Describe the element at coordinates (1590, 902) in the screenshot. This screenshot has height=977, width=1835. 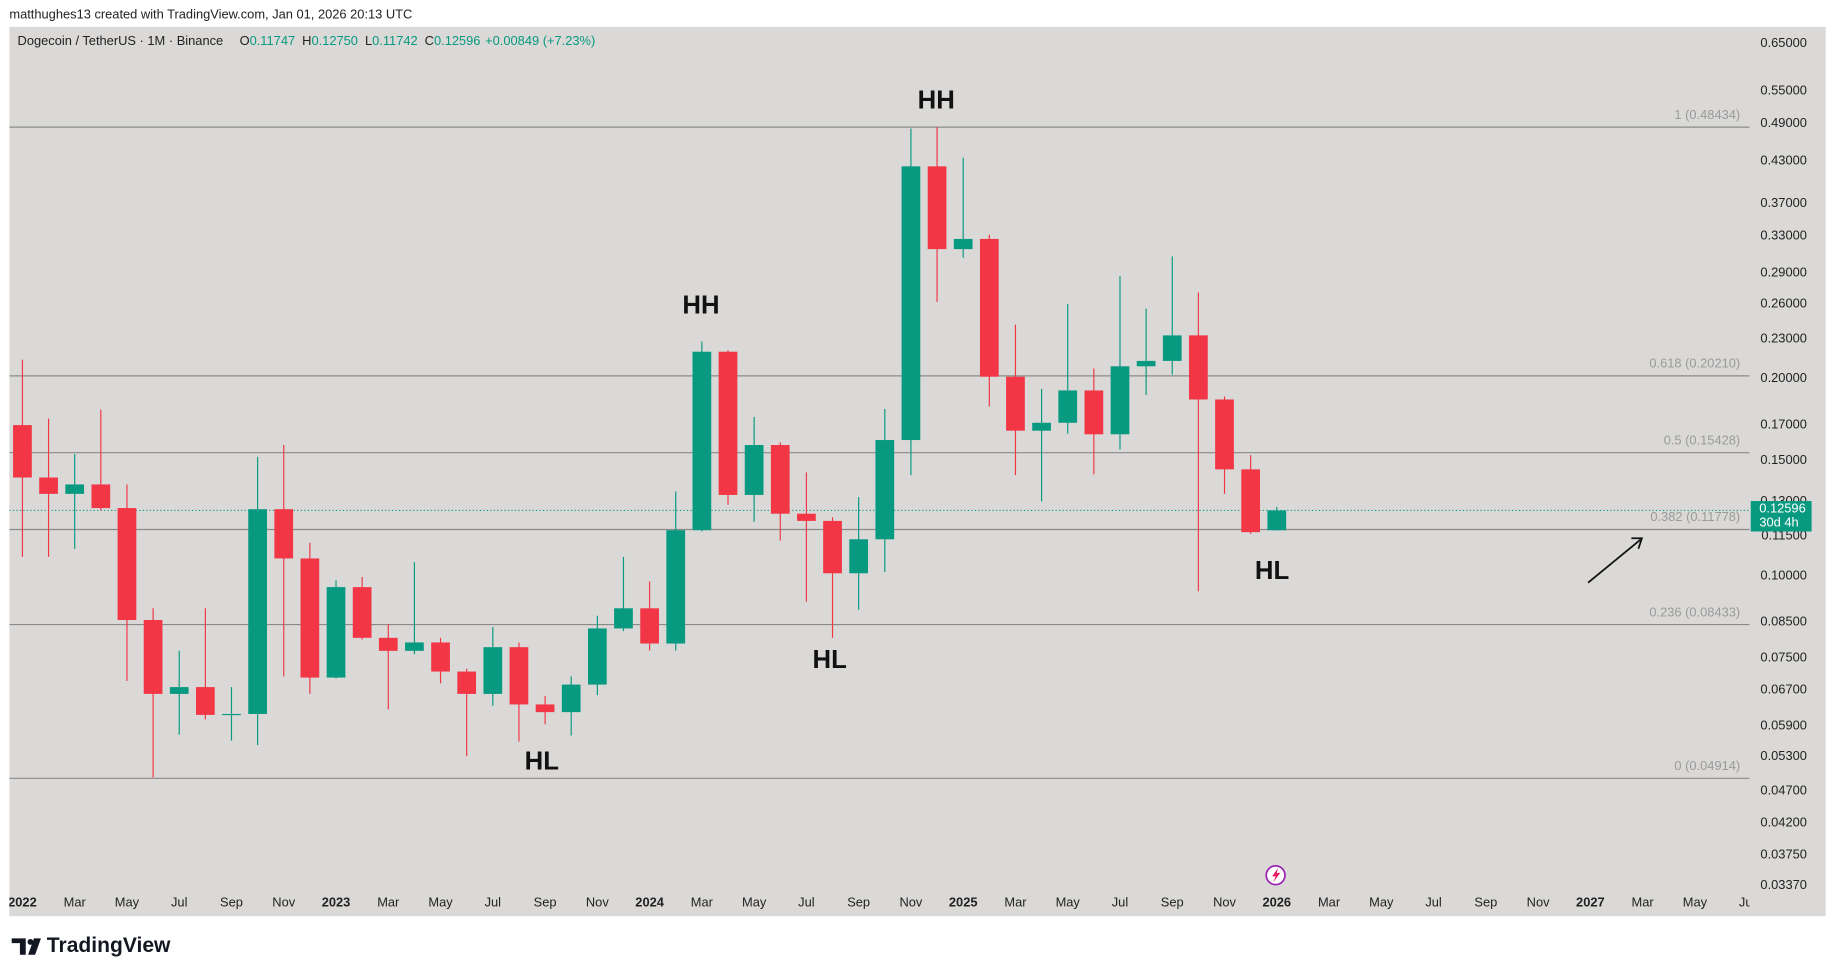
I see `x-tick-label: 2027` at that location.